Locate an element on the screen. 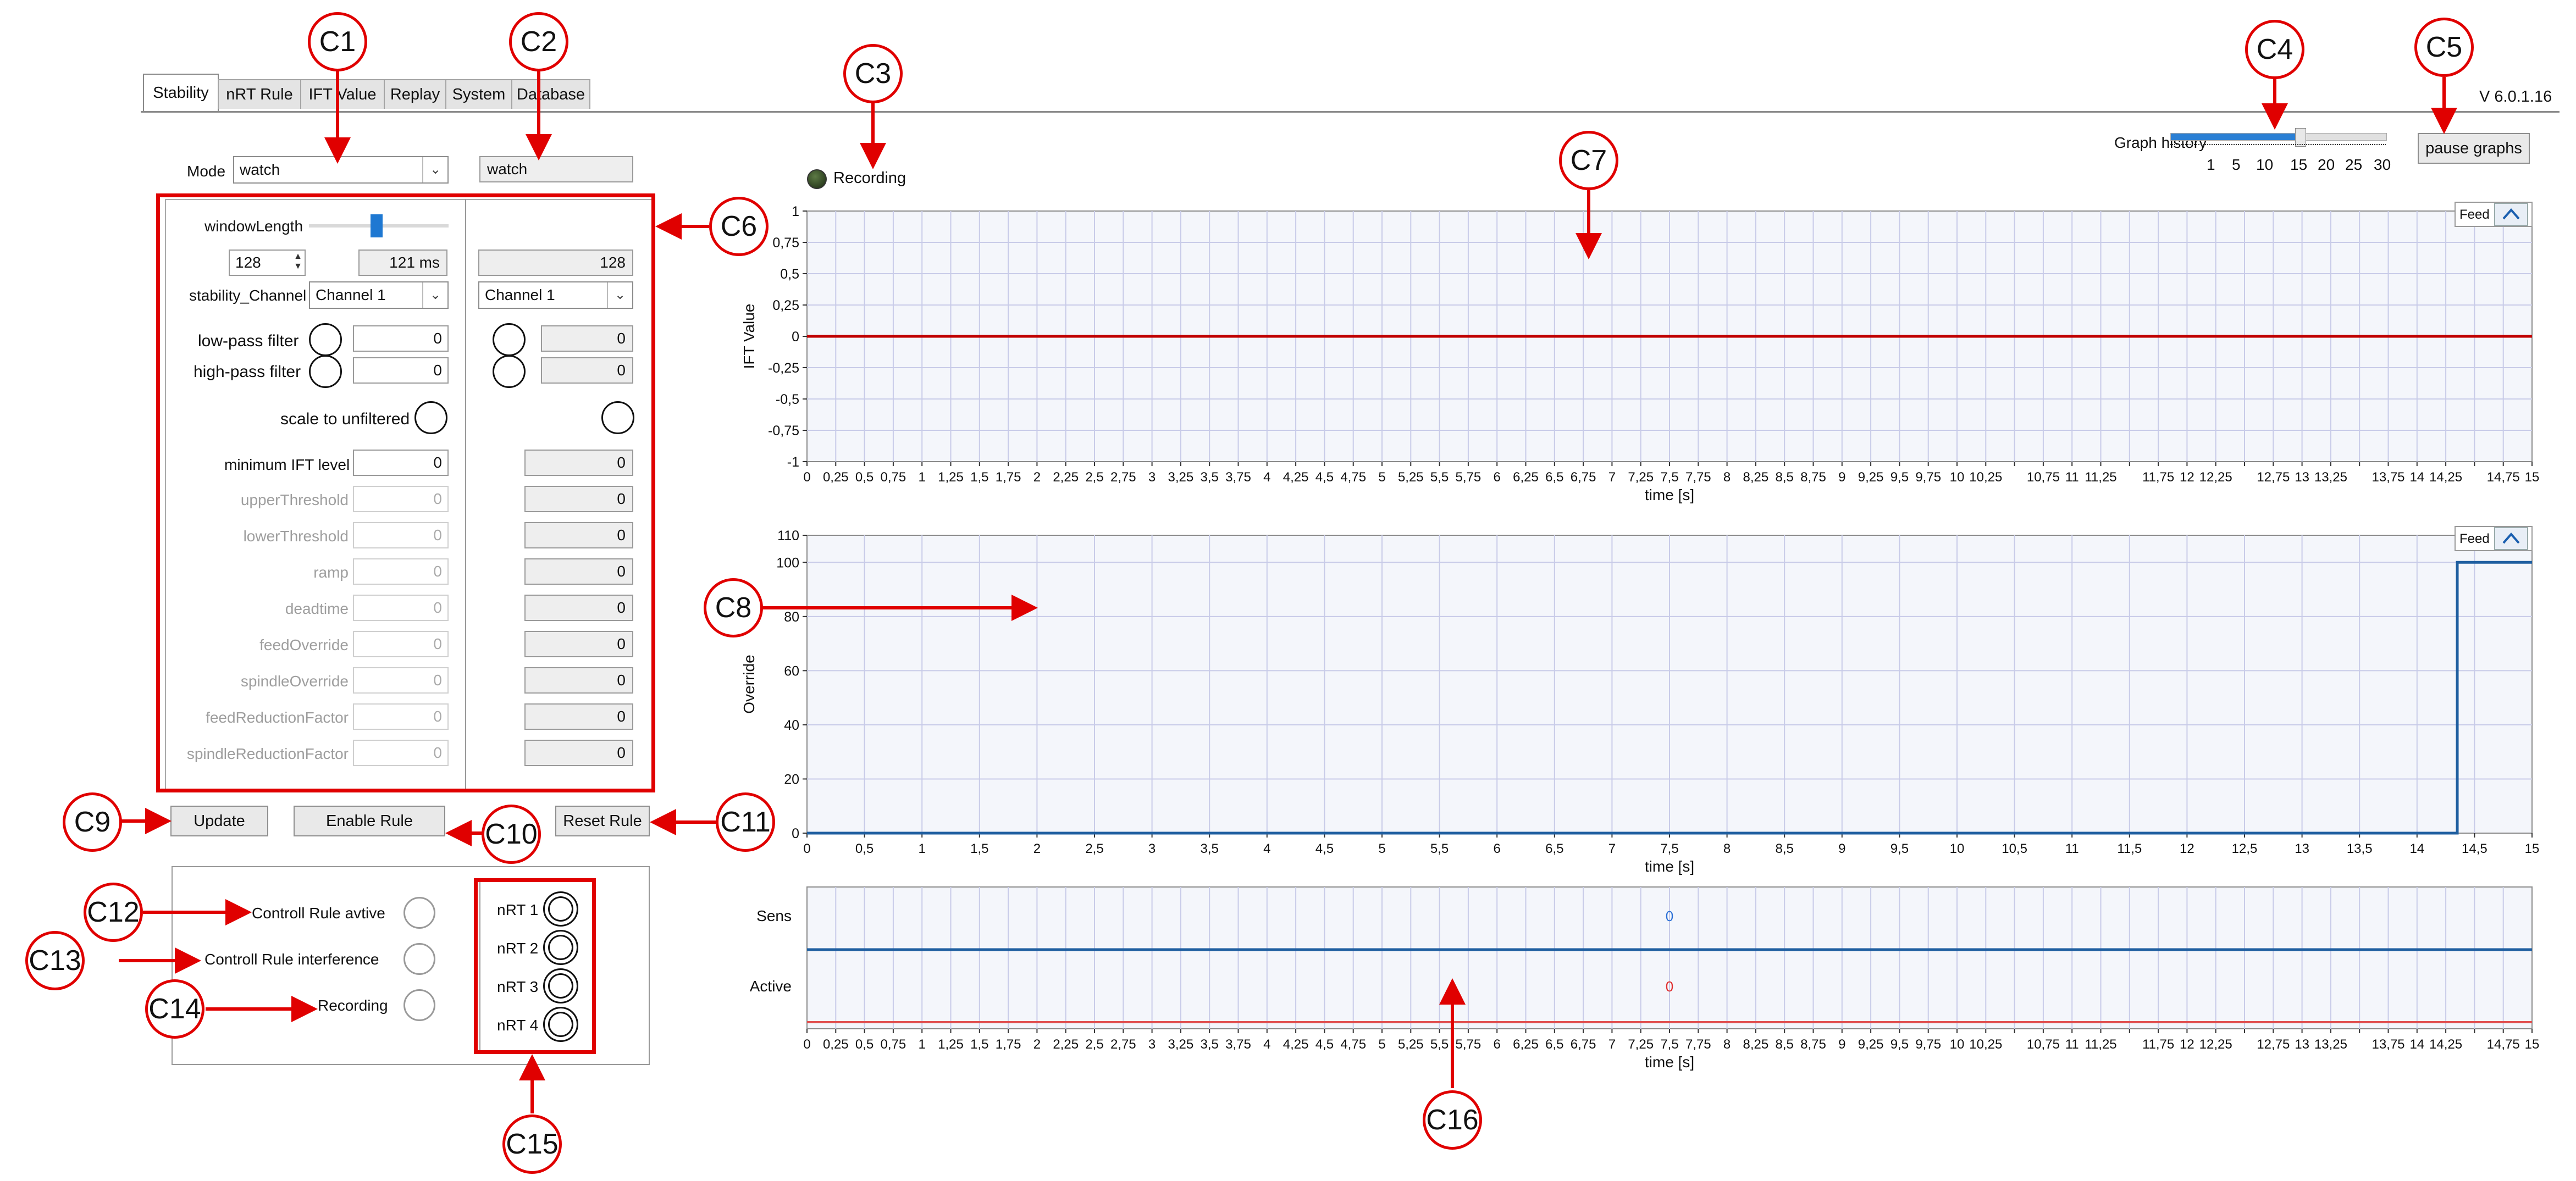 The height and width of the screenshot is (1181, 2576). graph-history-tick: 5 is located at coordinates (2236, 164).